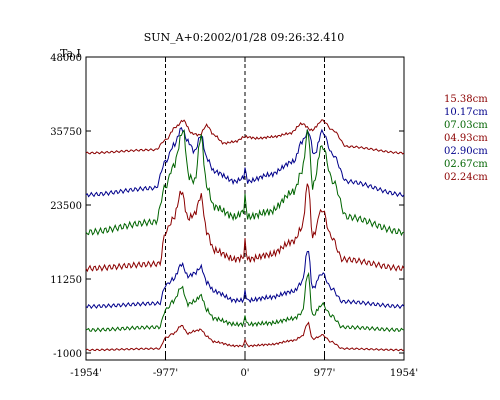 The width and height of the screenshot is (500, 400). I want to click on legend-item: 02.90cm, so click(466, 151).